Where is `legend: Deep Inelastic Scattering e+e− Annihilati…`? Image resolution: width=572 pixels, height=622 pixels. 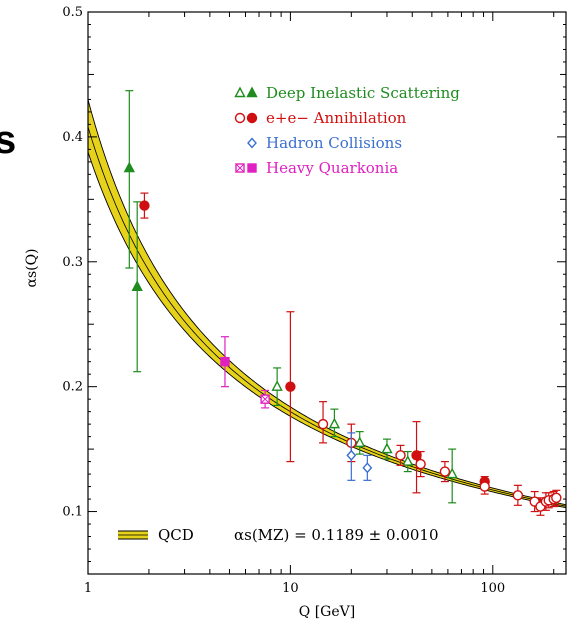 legend: Deep Inelastic Scattering e+e− Annihilati… is located at coordinates (347, 130).